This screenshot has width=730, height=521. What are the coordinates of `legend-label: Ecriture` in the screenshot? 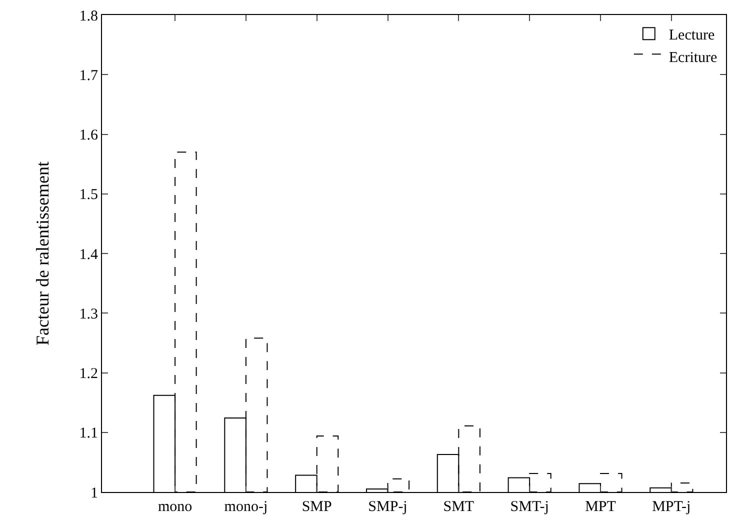 It's located at (693, 58).